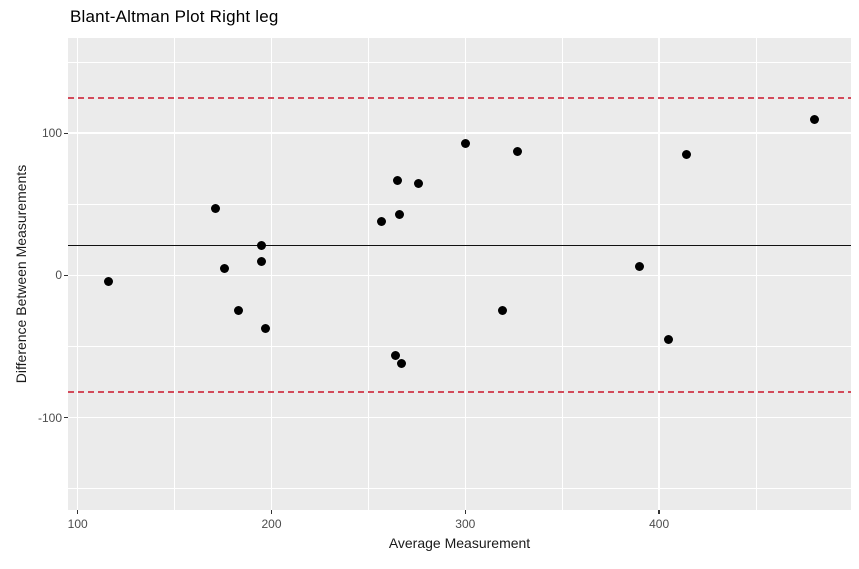 This screenshot has height=569, width=859. I want to click on x-tick-label: 100, so click(77, 524).